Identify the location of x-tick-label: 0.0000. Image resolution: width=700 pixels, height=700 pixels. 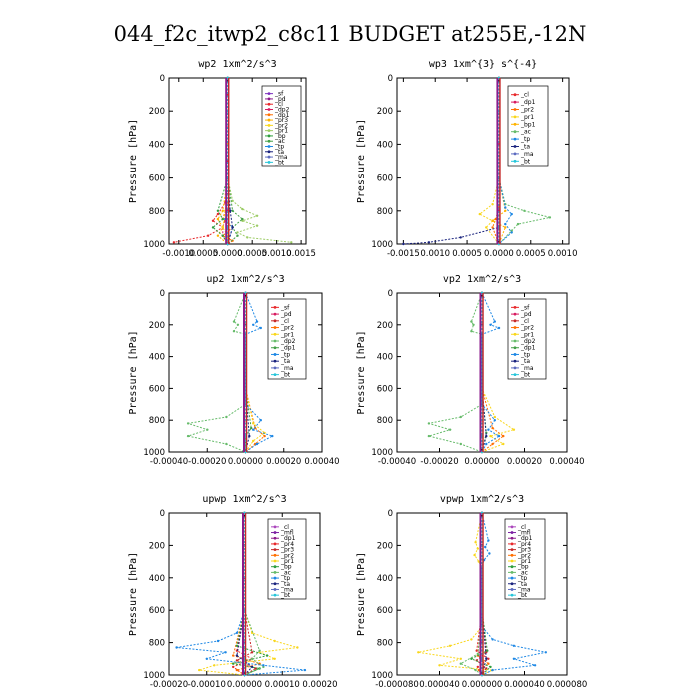
(228, 254).